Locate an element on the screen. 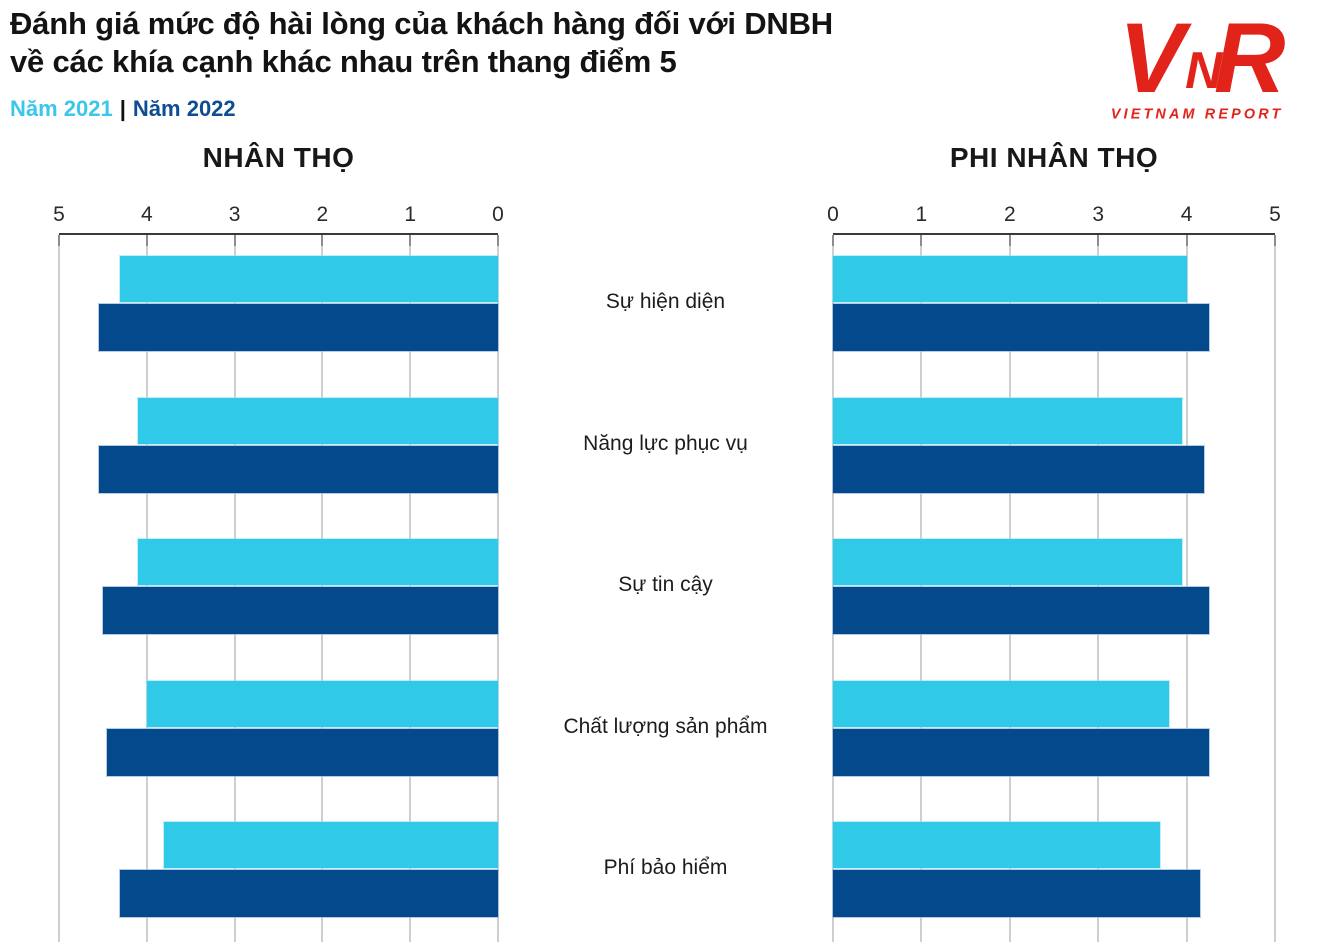 The image size is (1333, 942). legend-item-2021: Năm 2021 is located at coordinates (61, 108).